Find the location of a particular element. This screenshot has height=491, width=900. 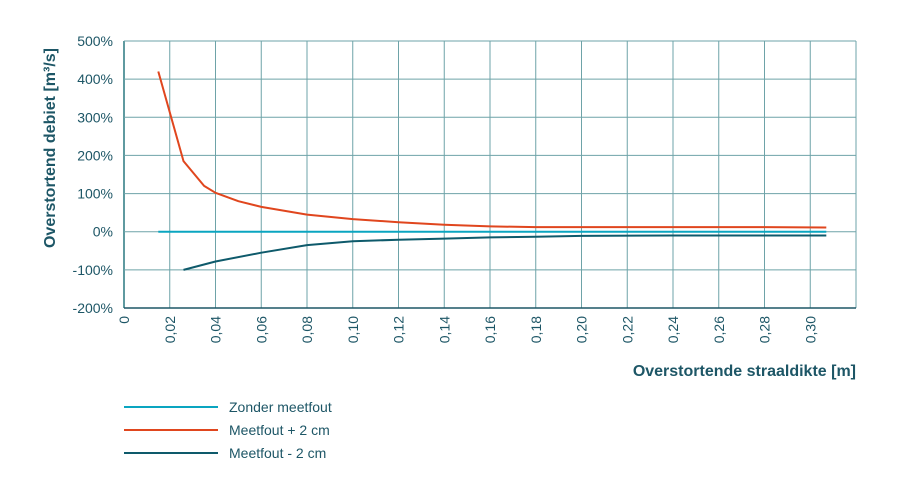

x-axis-label: Overstortende straaldikte [m] is located at coordinates (744, 371).